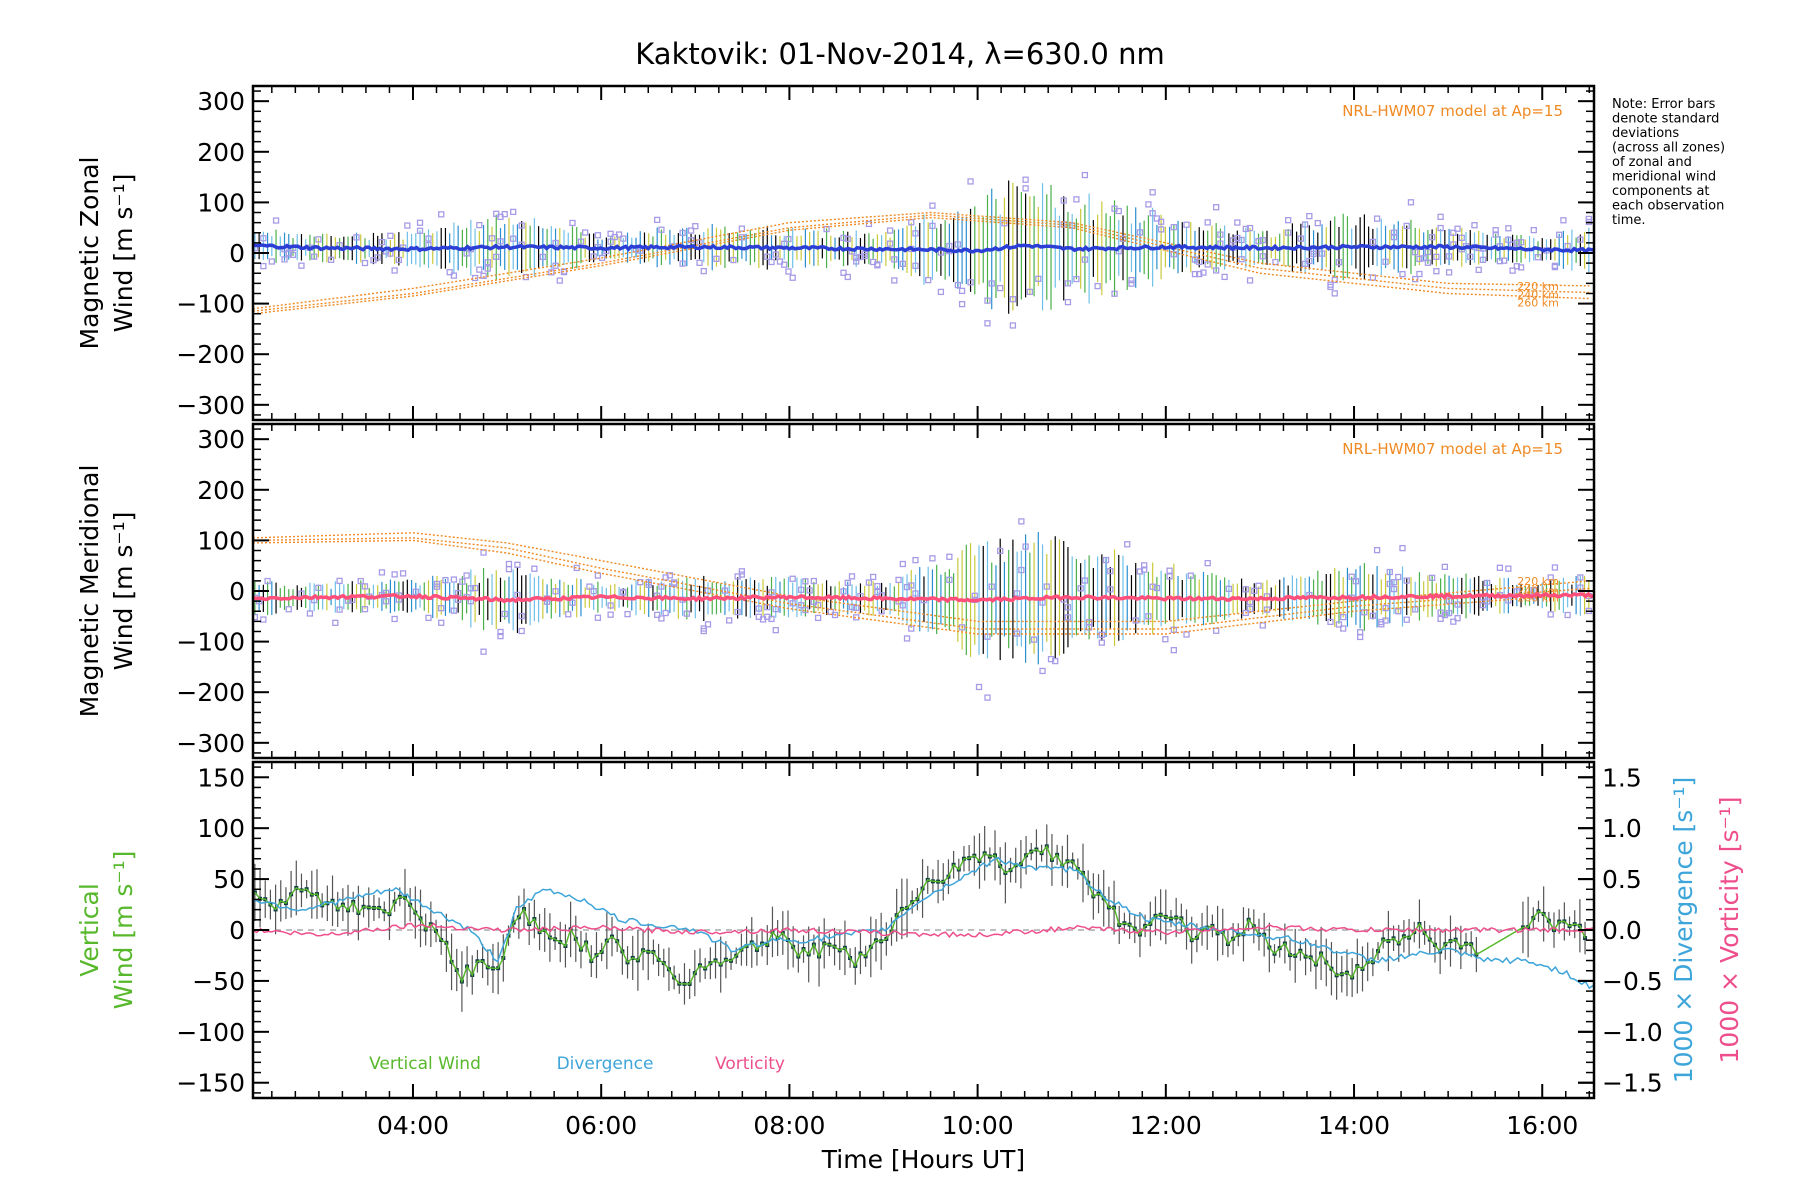 This screenshot has width=1800, height=1200. What do you see at coordinates (210, 354) in the screenshot?
I see `y-tick-label: −200` at bounding box center [210, 354].